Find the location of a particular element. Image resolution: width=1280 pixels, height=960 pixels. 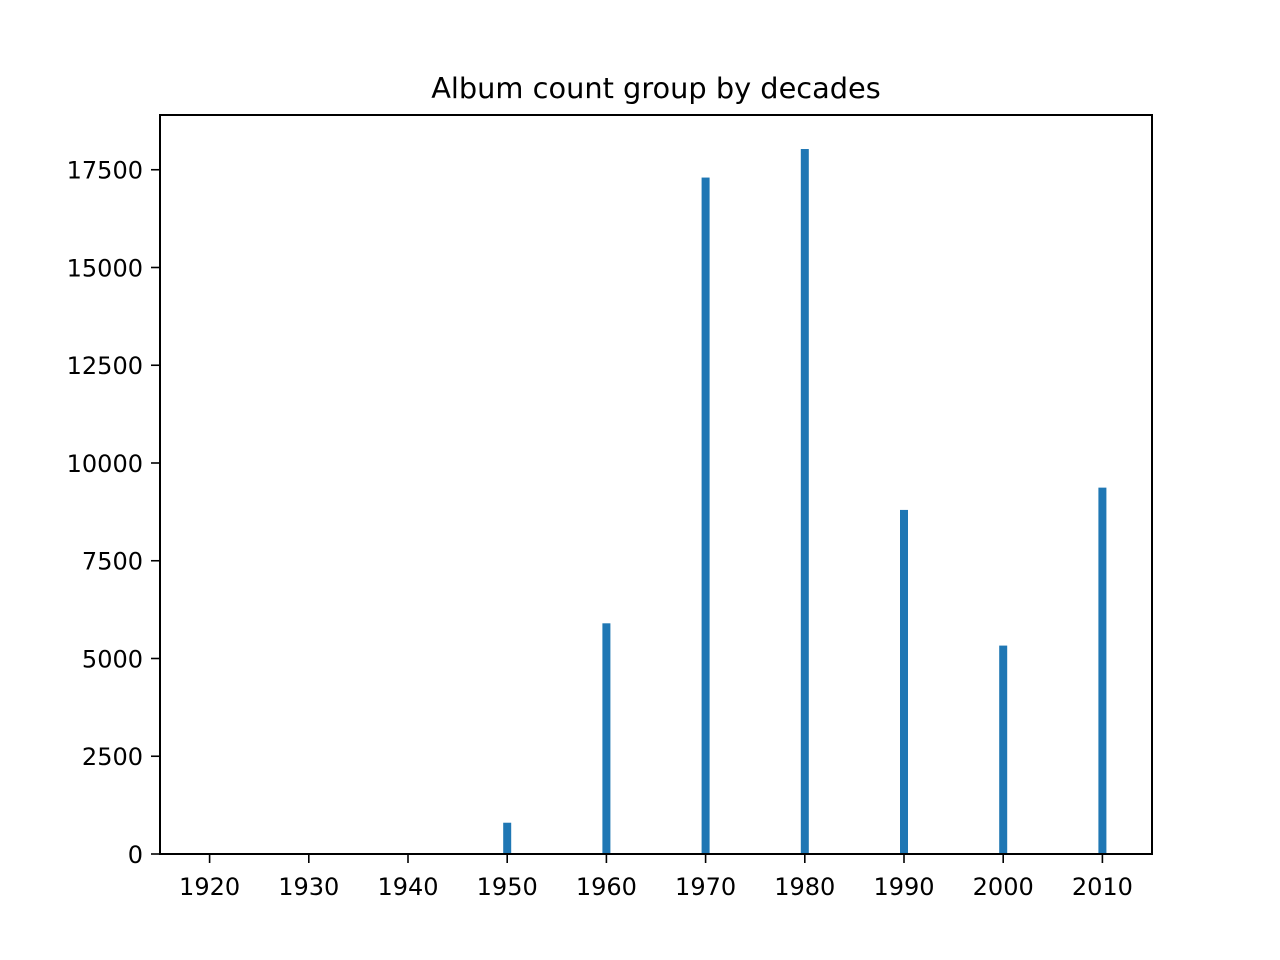

x-tick-label: 1960 is located at coordinates (606, 887).